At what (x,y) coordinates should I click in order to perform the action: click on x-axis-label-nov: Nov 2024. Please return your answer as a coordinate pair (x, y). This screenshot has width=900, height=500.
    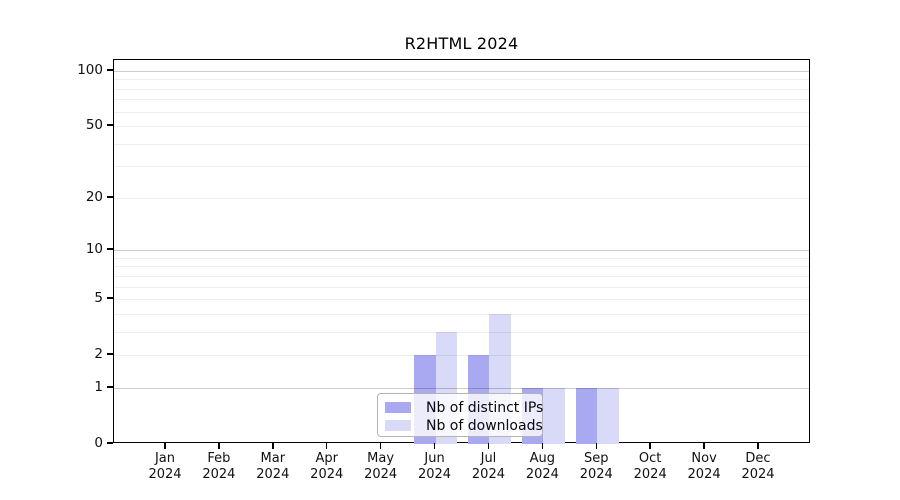
    Looking at the image, I should click on (704, 467).